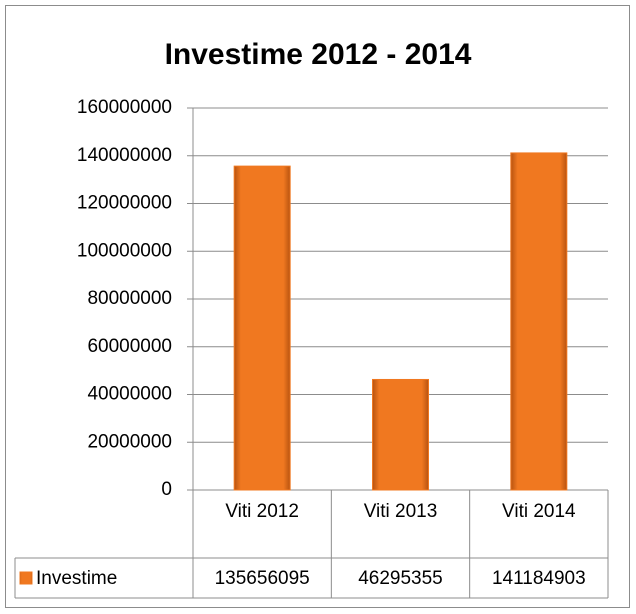  What do you see at coordinates (129, 394) in the screenshot?
I see `y-tick-label: 40000000` at bounding box center [129, 394].